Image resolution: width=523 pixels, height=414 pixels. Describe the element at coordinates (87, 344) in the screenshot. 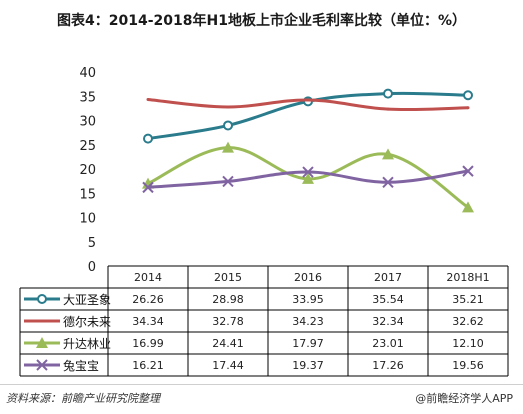

I see `legend-label: 升达林业` at that location.